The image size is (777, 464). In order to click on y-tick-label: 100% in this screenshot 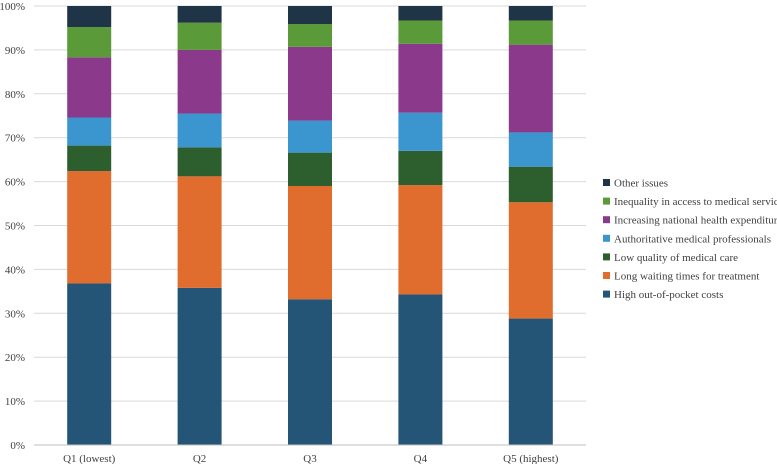, I will do `click(12, 7)`.